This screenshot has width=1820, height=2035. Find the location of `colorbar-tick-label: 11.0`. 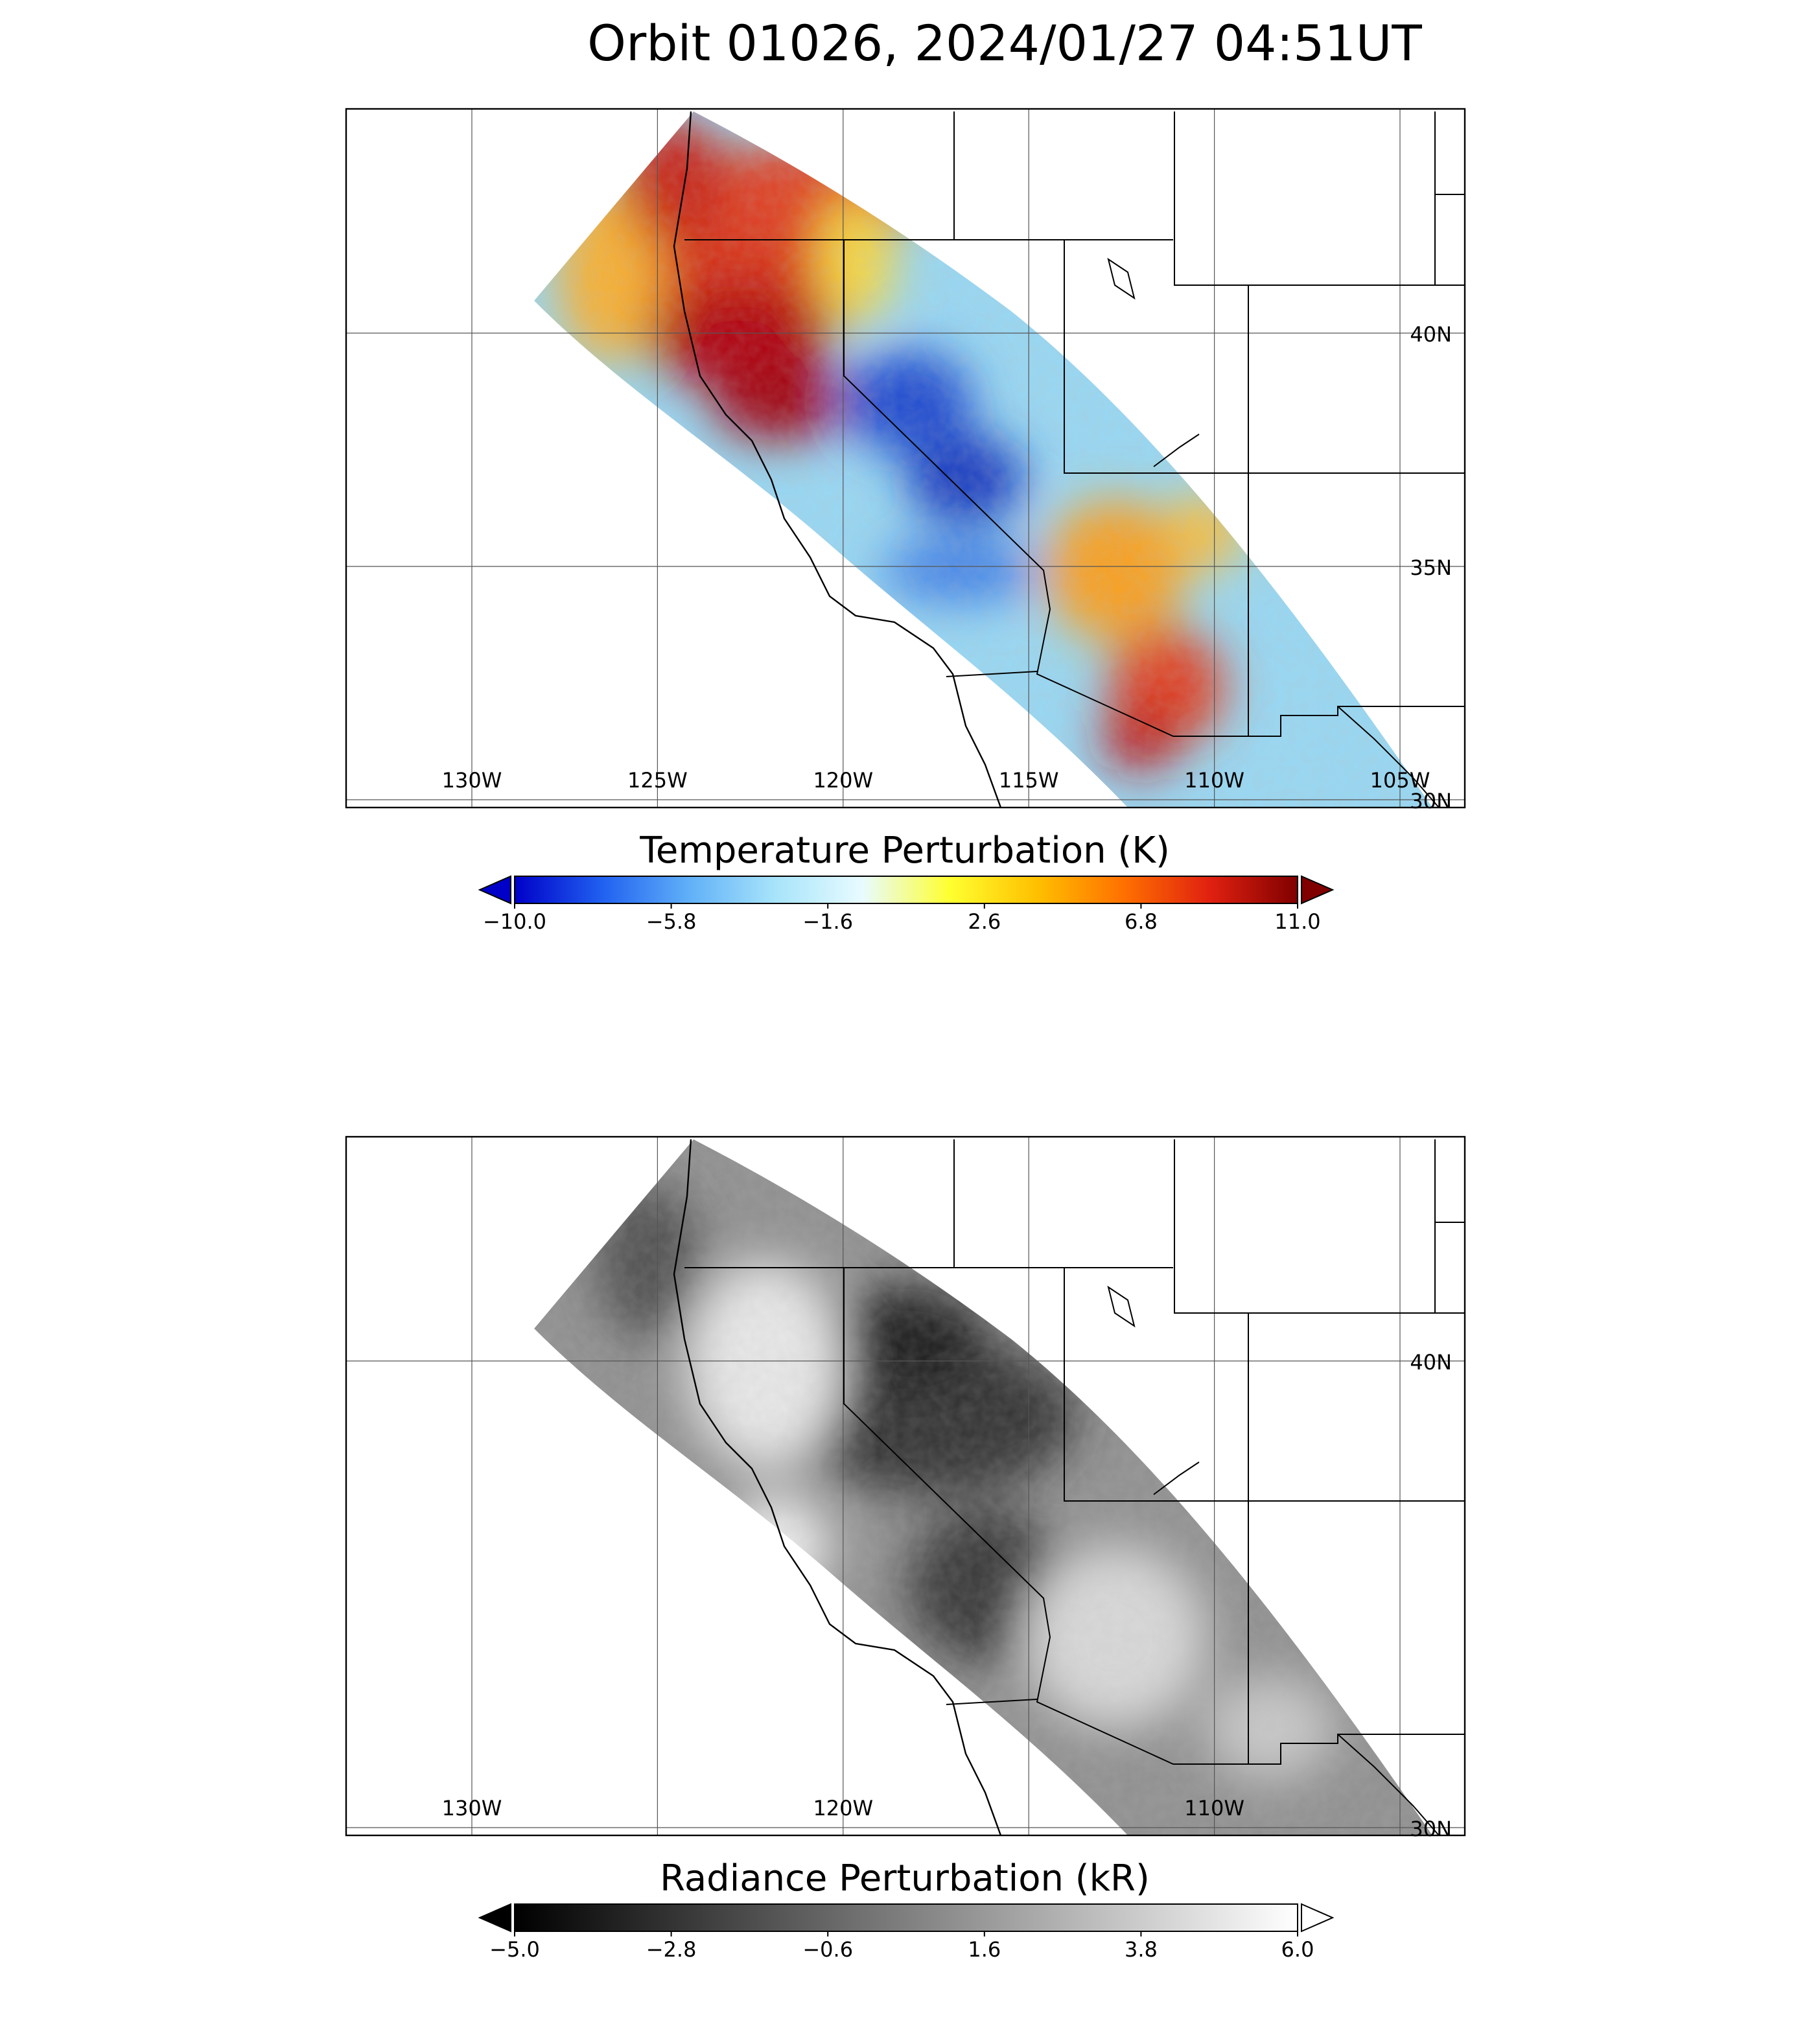

colorbar-tick-label: 11.0 is located at coordinates (1297, 922).